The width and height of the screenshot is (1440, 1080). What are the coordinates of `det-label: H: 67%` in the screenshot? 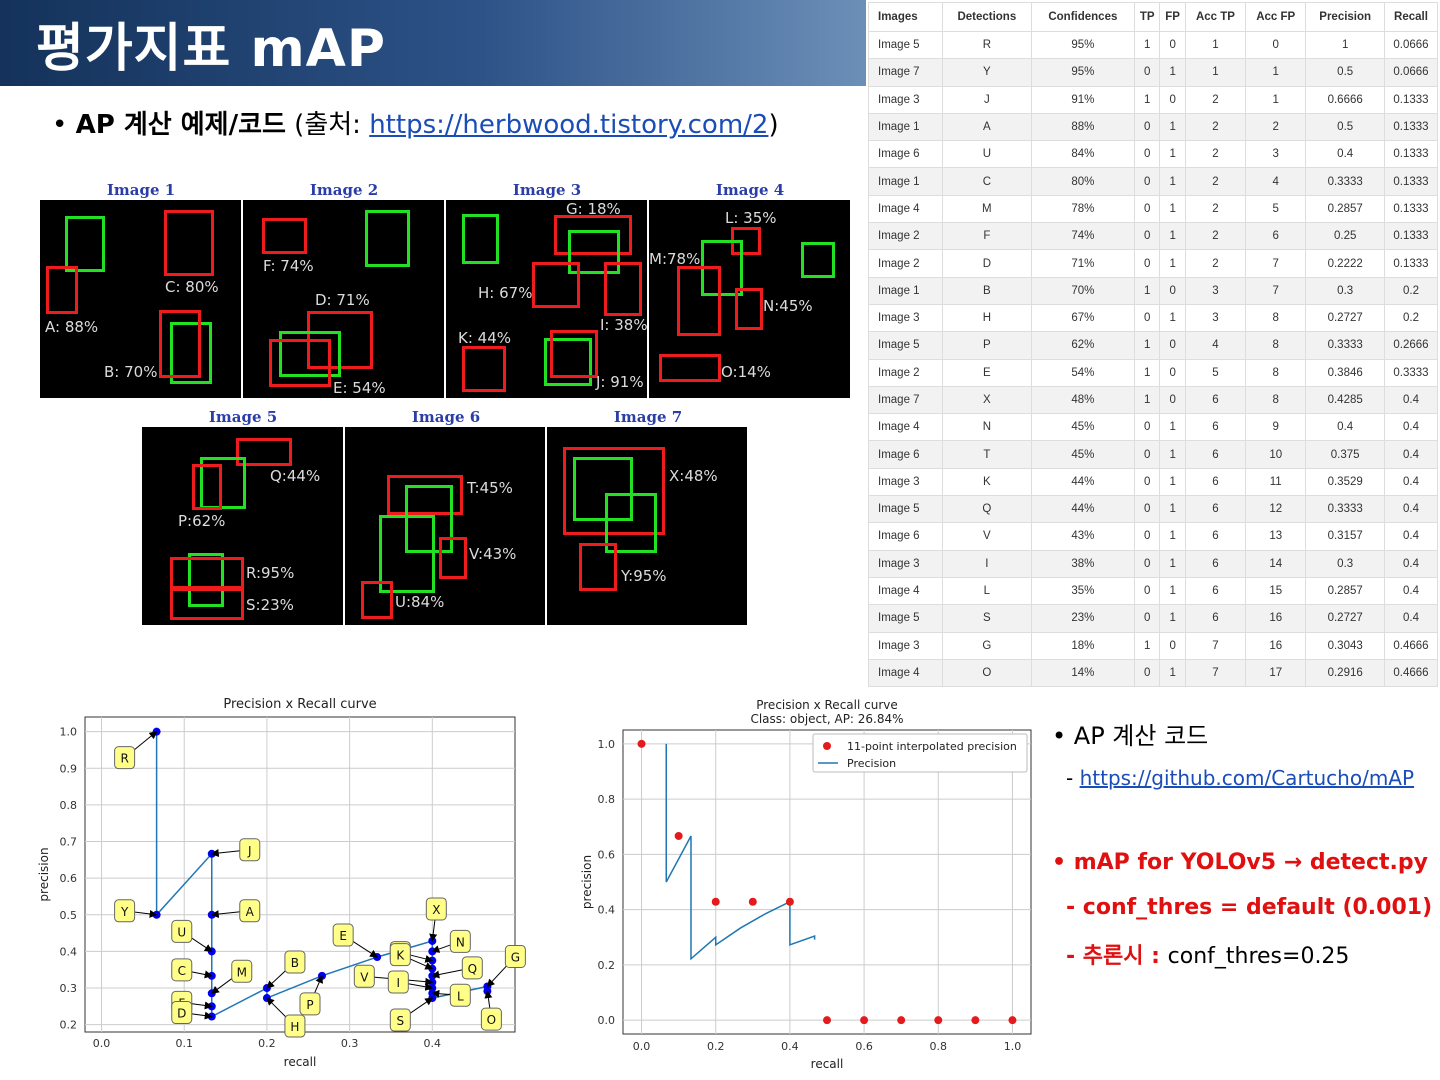 It's located at (505, 293).